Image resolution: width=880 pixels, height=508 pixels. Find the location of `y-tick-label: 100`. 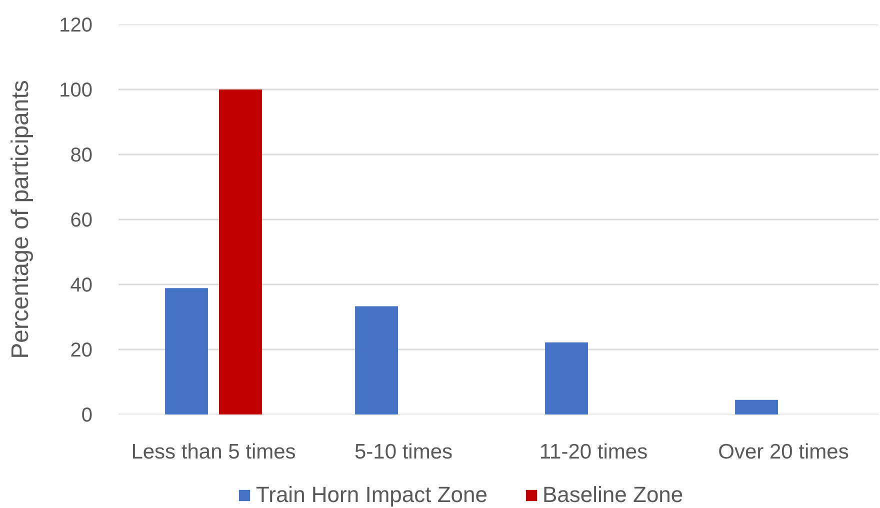

y-tick-label: 100 is located at coordinates (76, 91).